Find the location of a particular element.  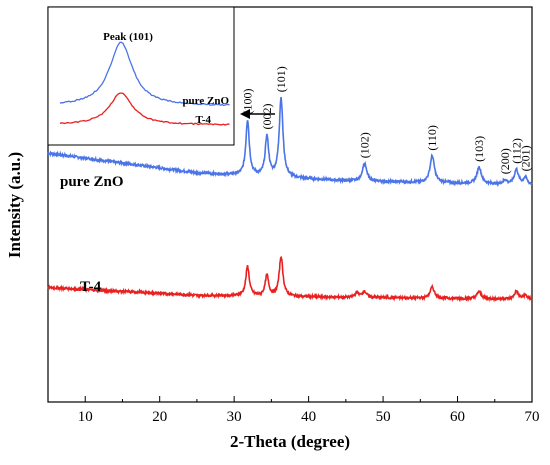

y-axis-title: Intensity (a.u.) is located at coordinates (14, 205).